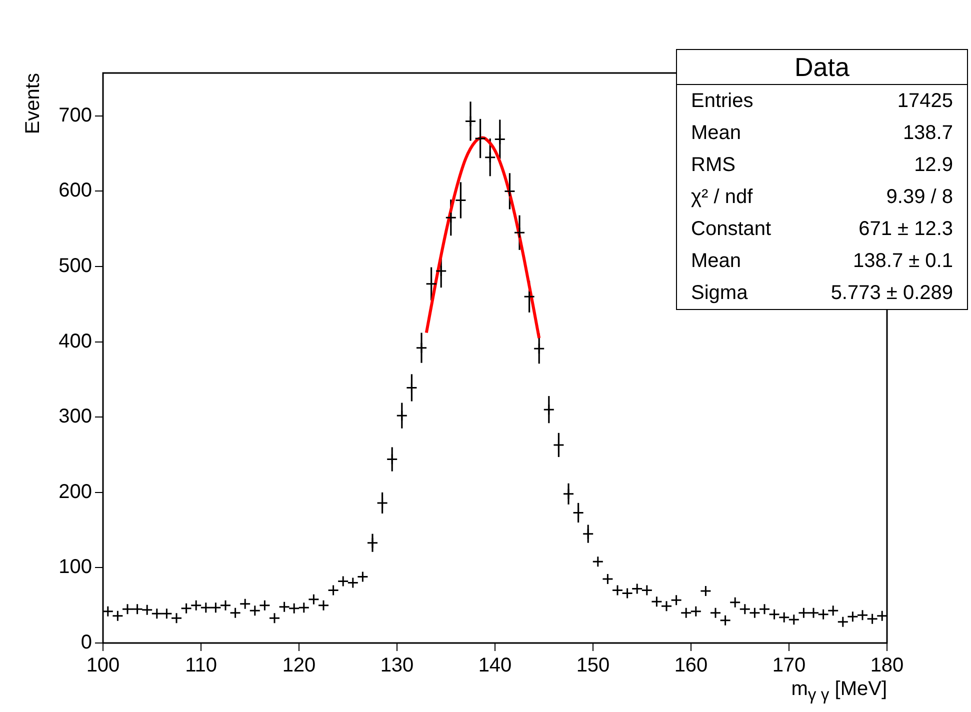  I want to click on y-tick-label: 100, so click(75, 567).